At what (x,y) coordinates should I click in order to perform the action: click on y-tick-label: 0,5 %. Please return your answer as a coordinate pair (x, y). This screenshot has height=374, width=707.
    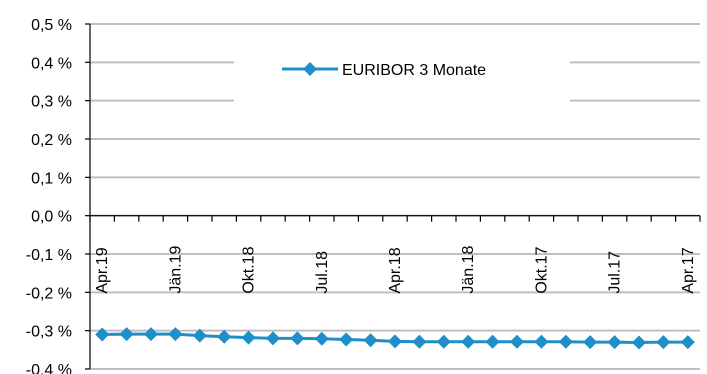
    Looking at the image, I should click on (51, 25).